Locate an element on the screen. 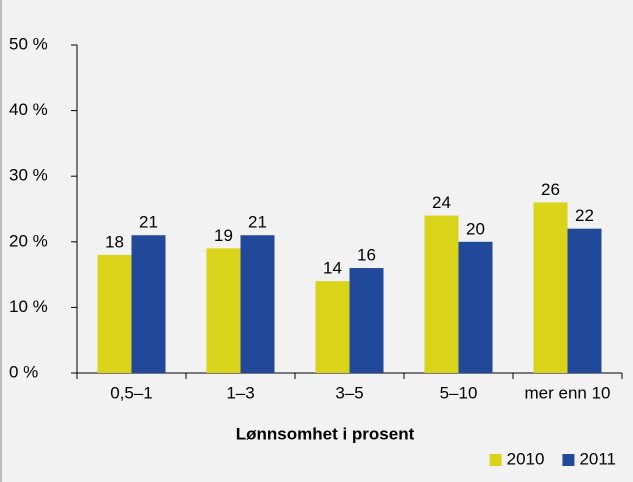 Image resolution: width=633 pixels, height=482 pixels. value-label: 16 is located at coordinates (366, 255).